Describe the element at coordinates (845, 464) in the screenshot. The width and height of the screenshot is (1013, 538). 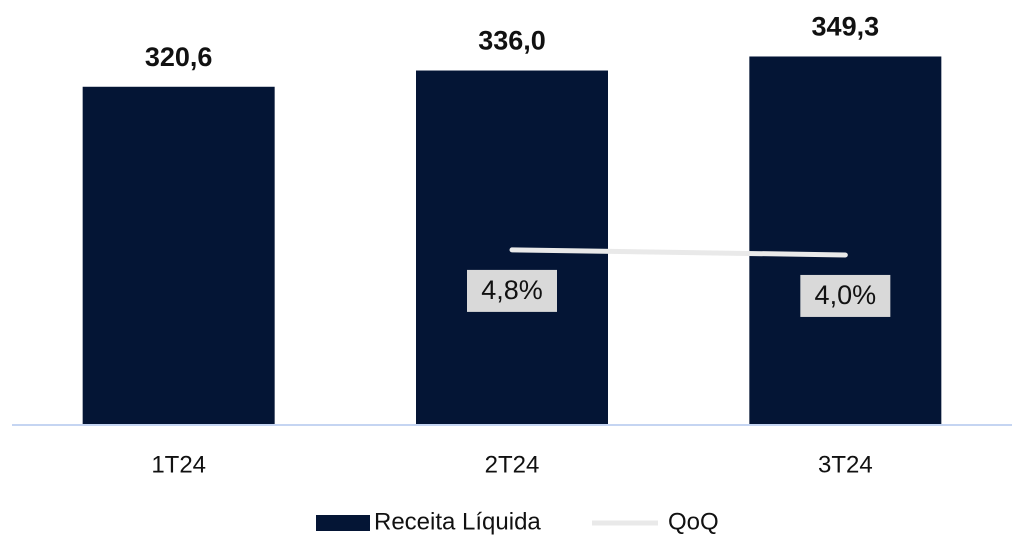
I see `x-tick-label: 3T24` at that location.